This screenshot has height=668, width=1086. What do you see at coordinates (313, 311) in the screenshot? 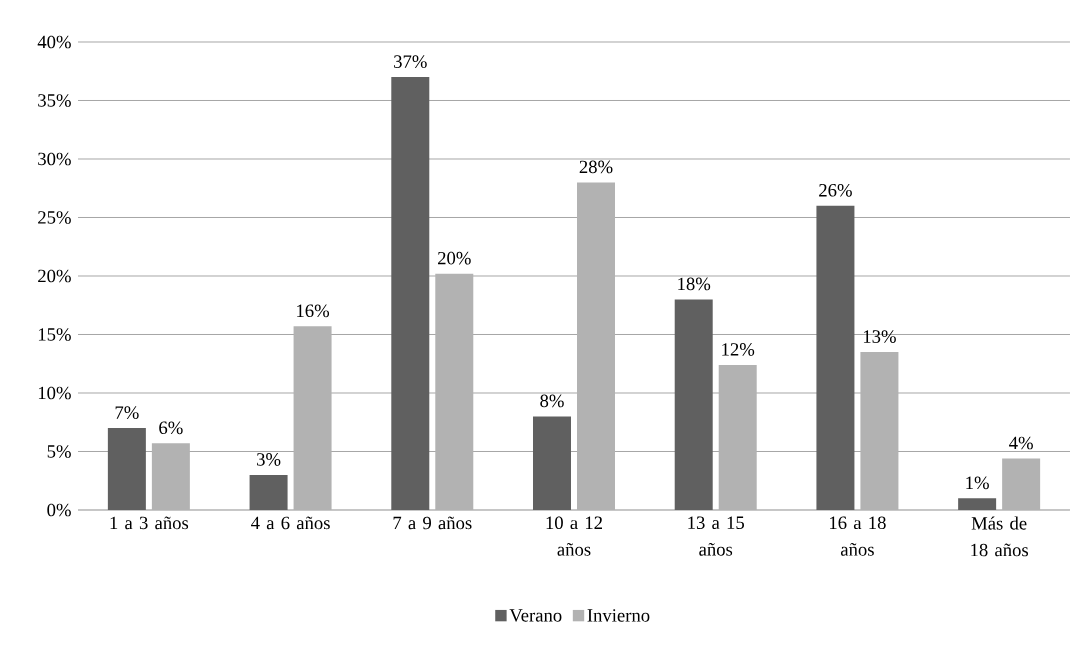
I see `data-label: 16%` at bounding box center [313, 311].